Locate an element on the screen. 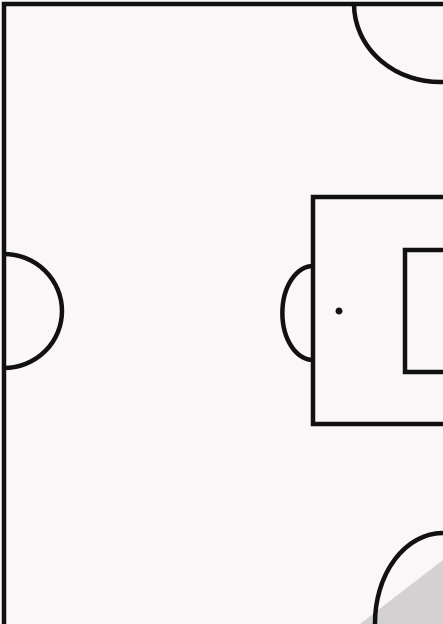 Image resolution: width=443 pixels, height=624 pixels. center-circle-arc is located at coordinates (34, 311).